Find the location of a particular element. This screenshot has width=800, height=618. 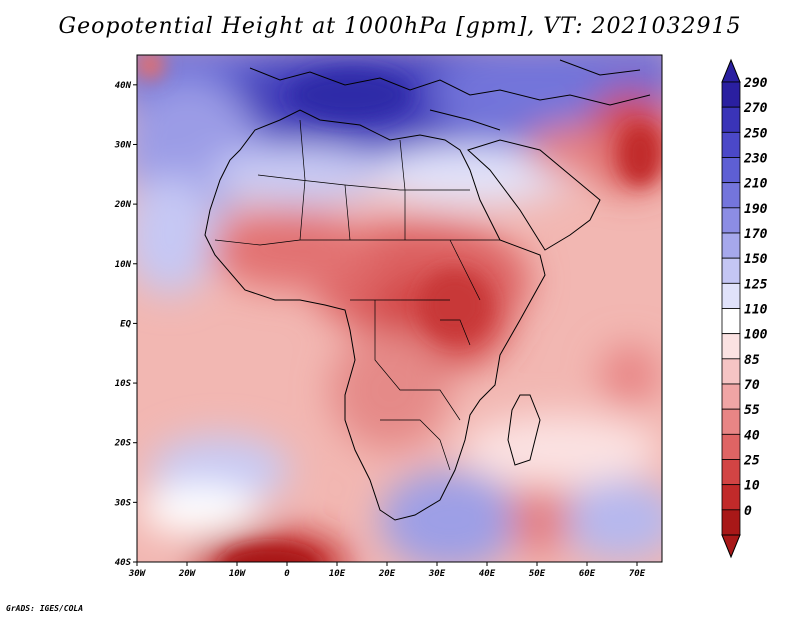

y-tick-label: 10N is located at coordinates (123, 265).